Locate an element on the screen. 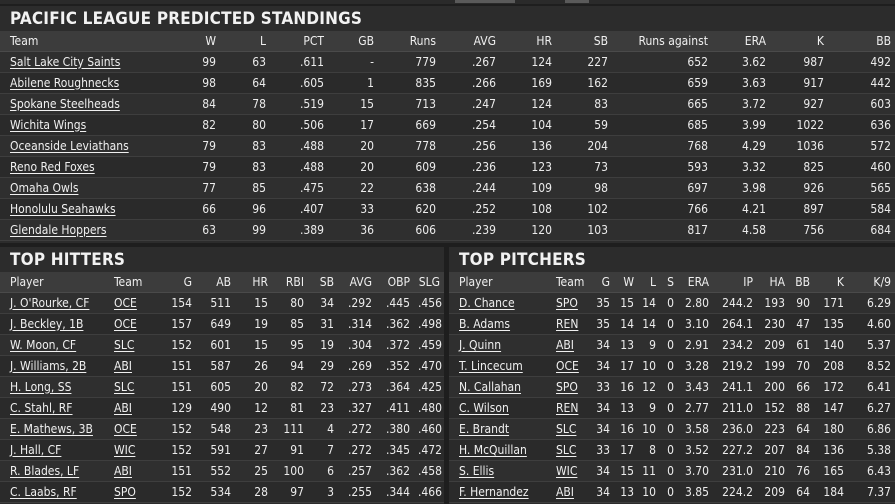 This screenshot has height=504, width=895. team-link: Honolulu Seahawks is located at coordinates (63, 208).